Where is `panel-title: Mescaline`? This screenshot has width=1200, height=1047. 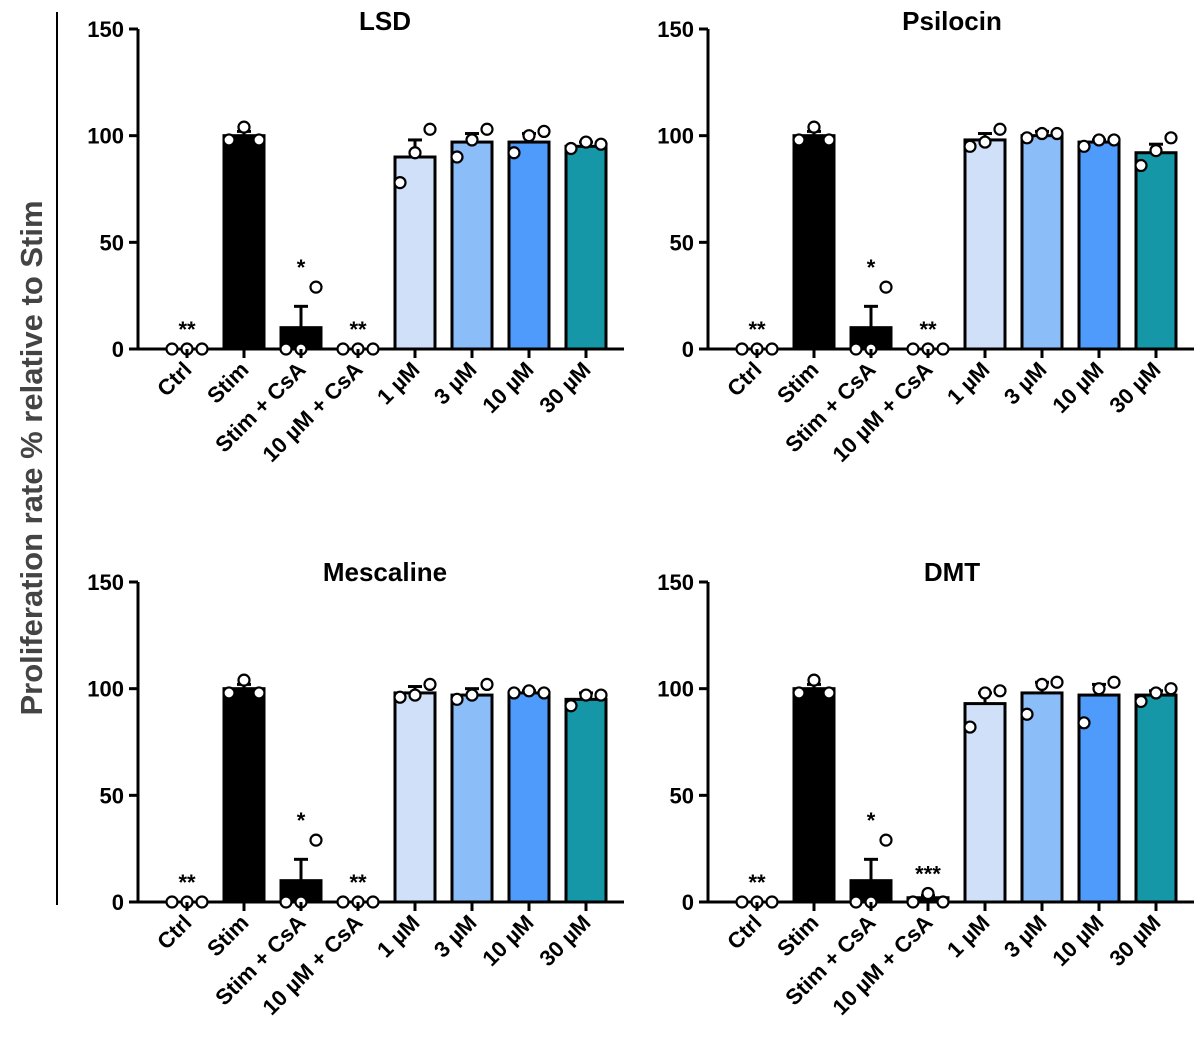 panel-title: Mescaline is located at coordinates (385, 572).